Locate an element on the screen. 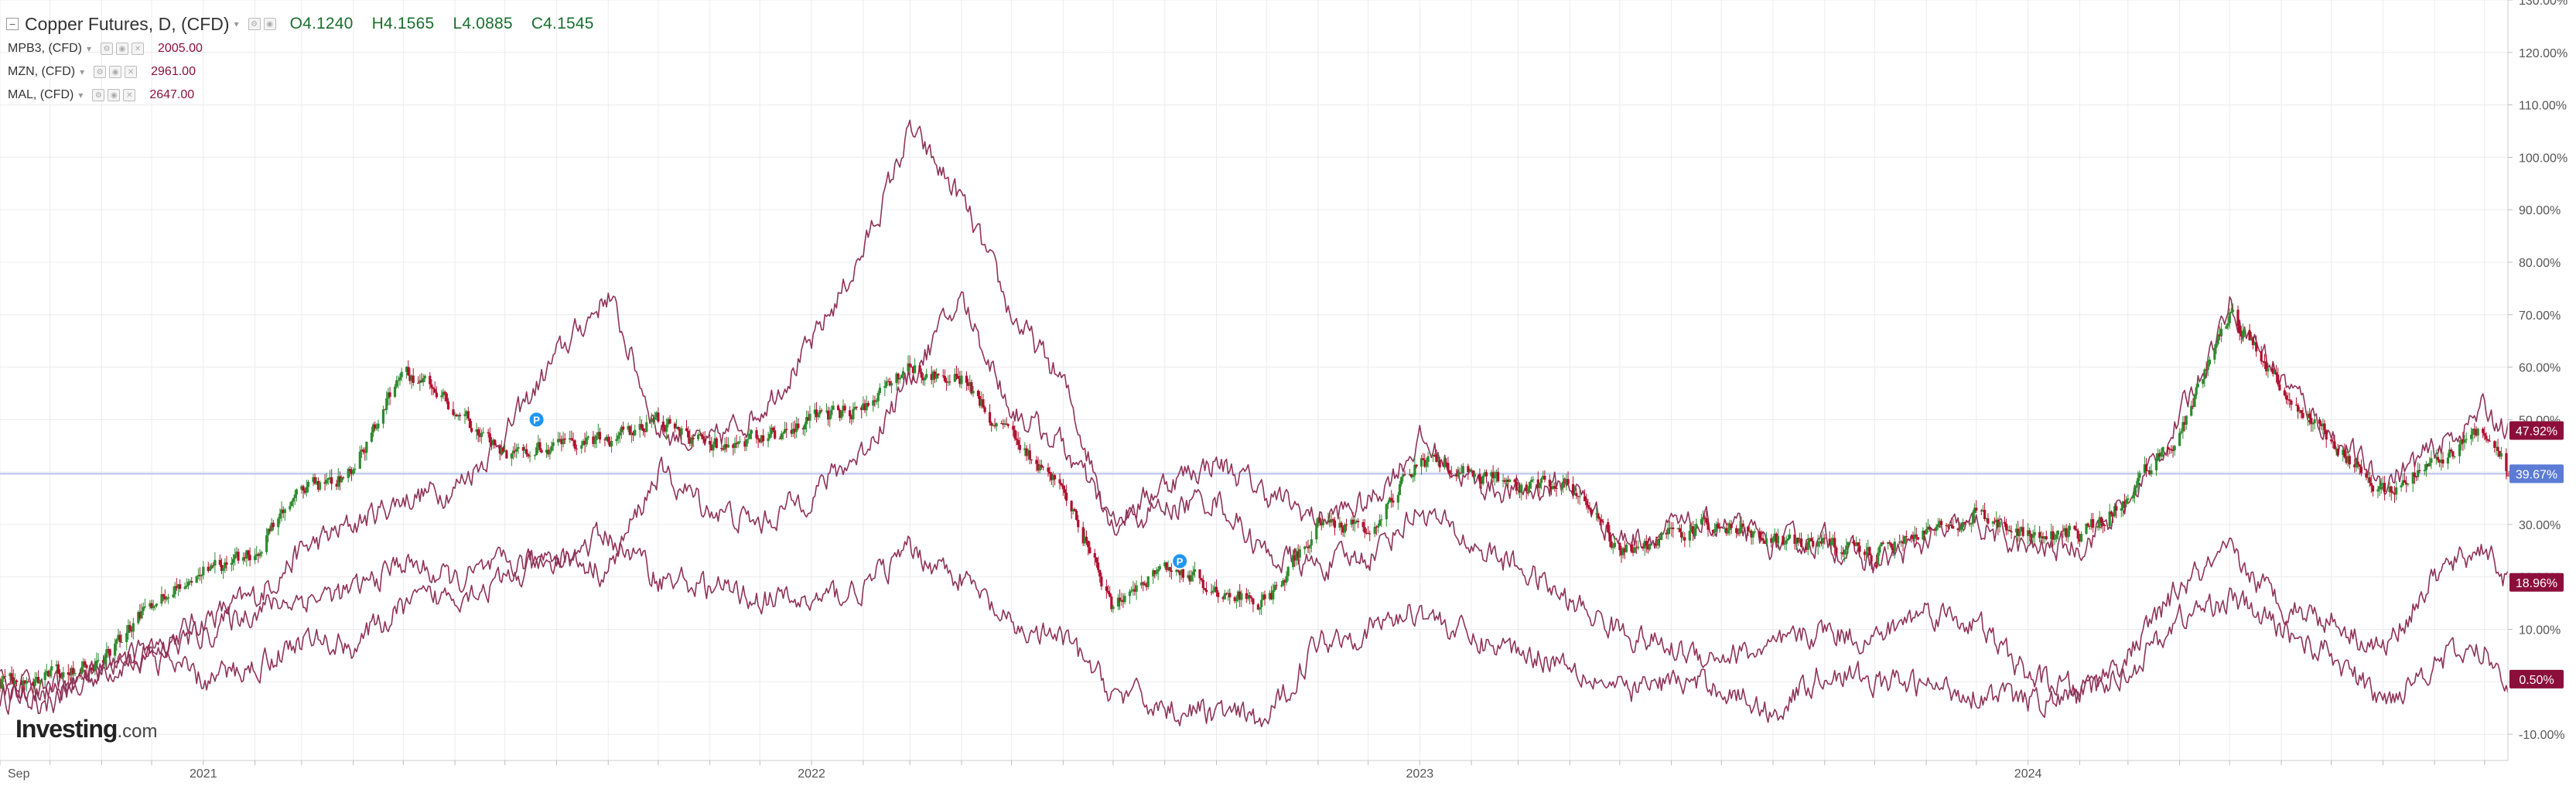 Image resolution: width=2576 pixels, height=786 pixels. y-tick-label: 60.00% is located at coordinates (2540, 368).